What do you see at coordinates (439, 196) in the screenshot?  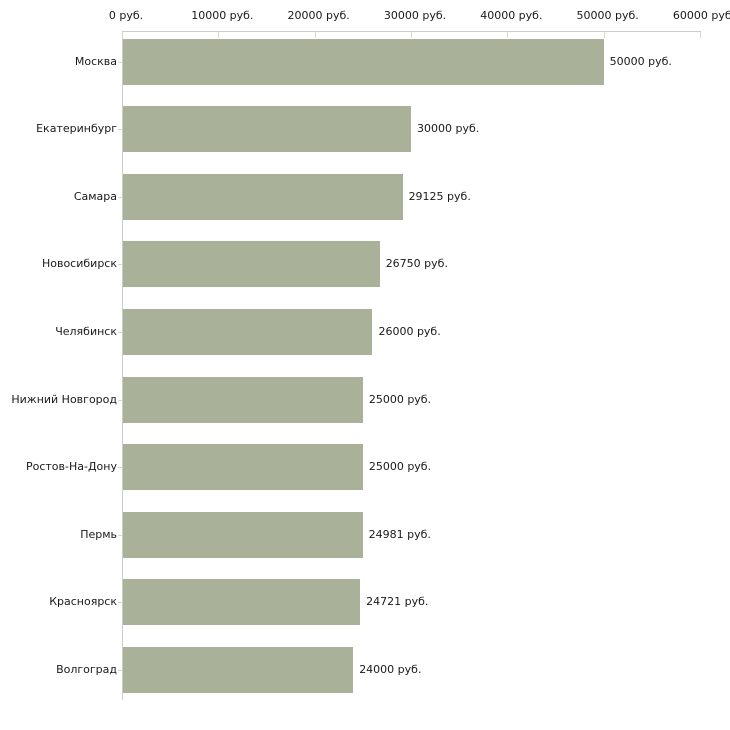 I see `value-label: 29125 руб.` at bounding box center [439, 196].